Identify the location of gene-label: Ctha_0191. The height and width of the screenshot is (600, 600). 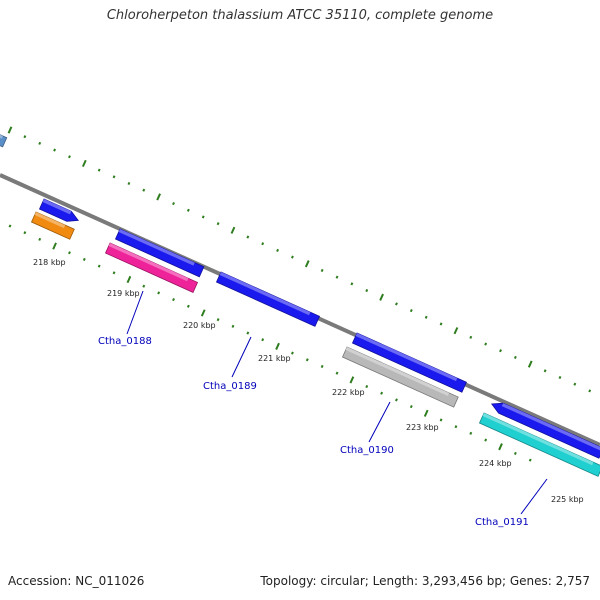
(502, 522).